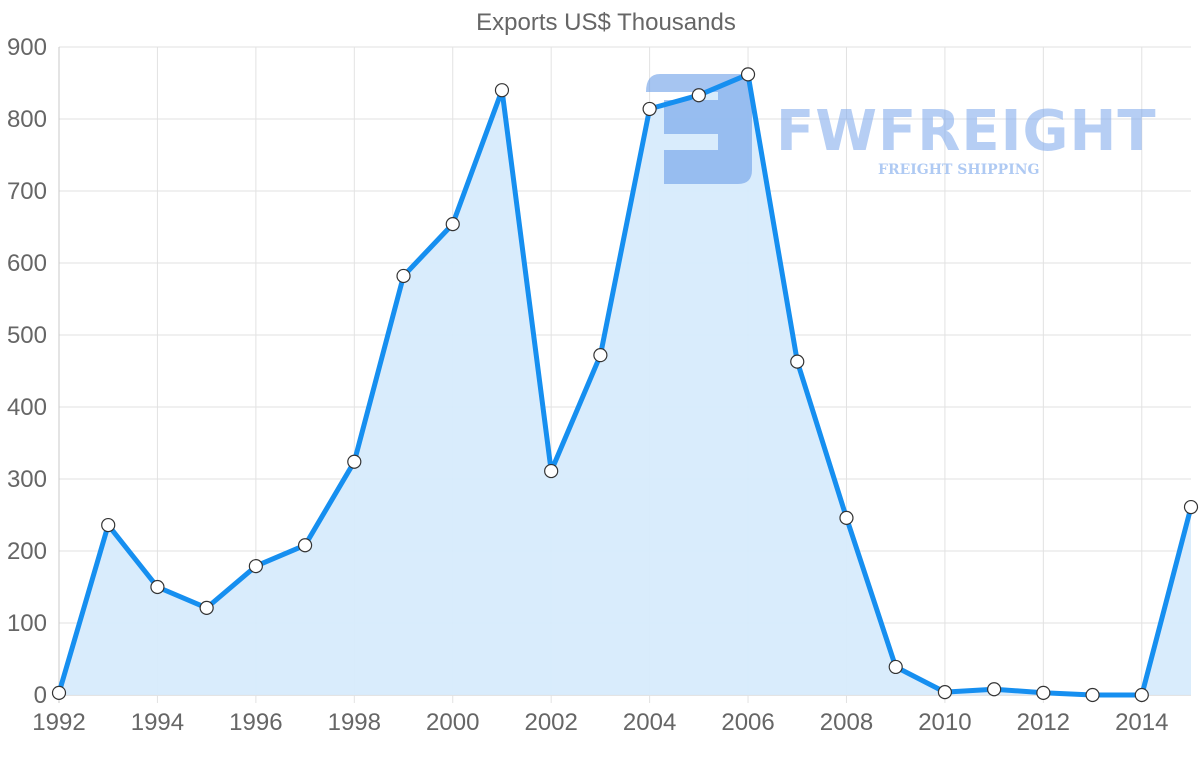 This screenshot has width=1200, height=768. What do you see at coordinates (606, 22) in the screenshot?
I see `chart-title: Exports US$ Thousands` at bounding box center [606, 22].